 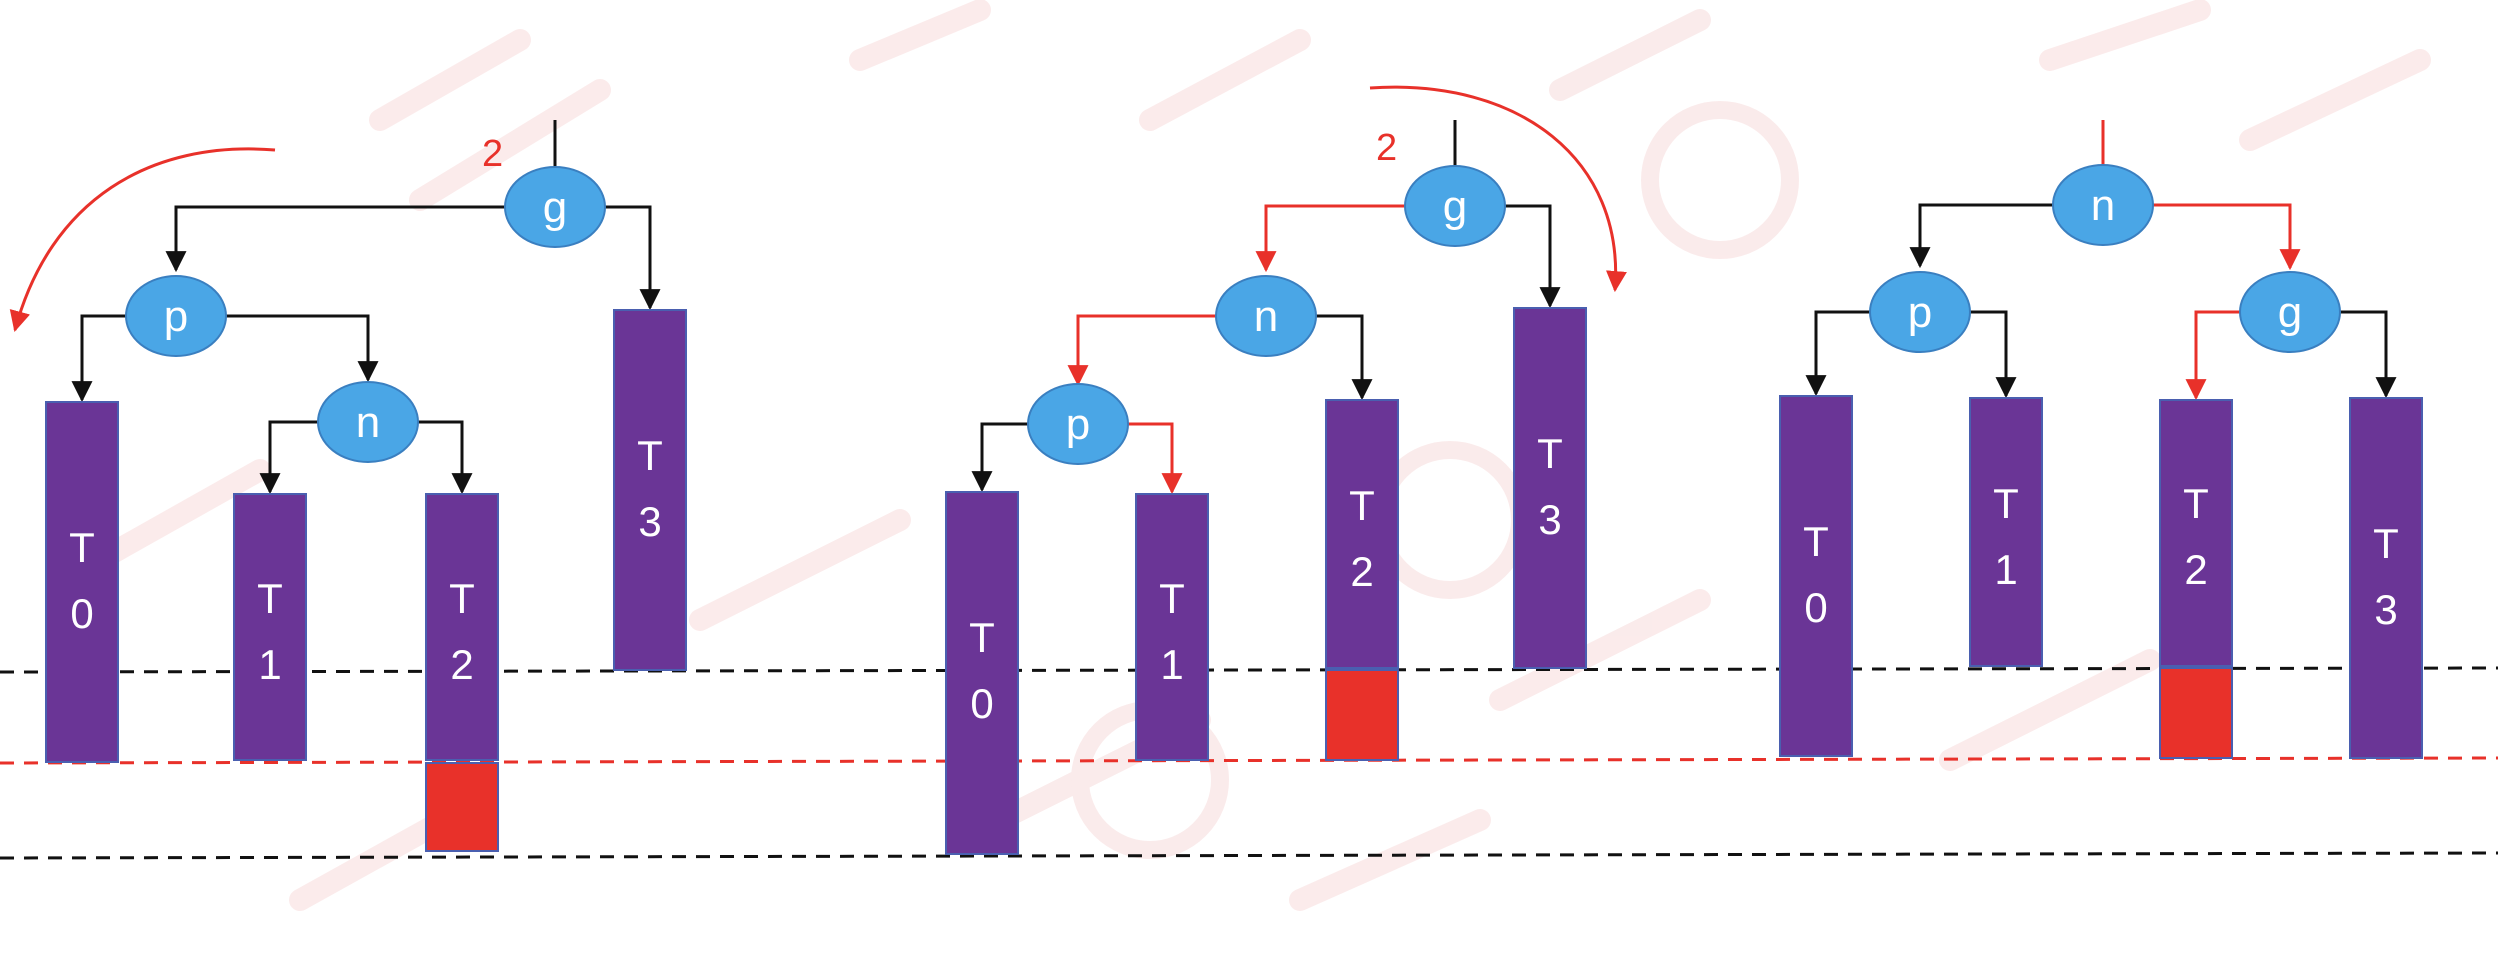 I want to click on edge-p-n, so click(x=301, y=348).